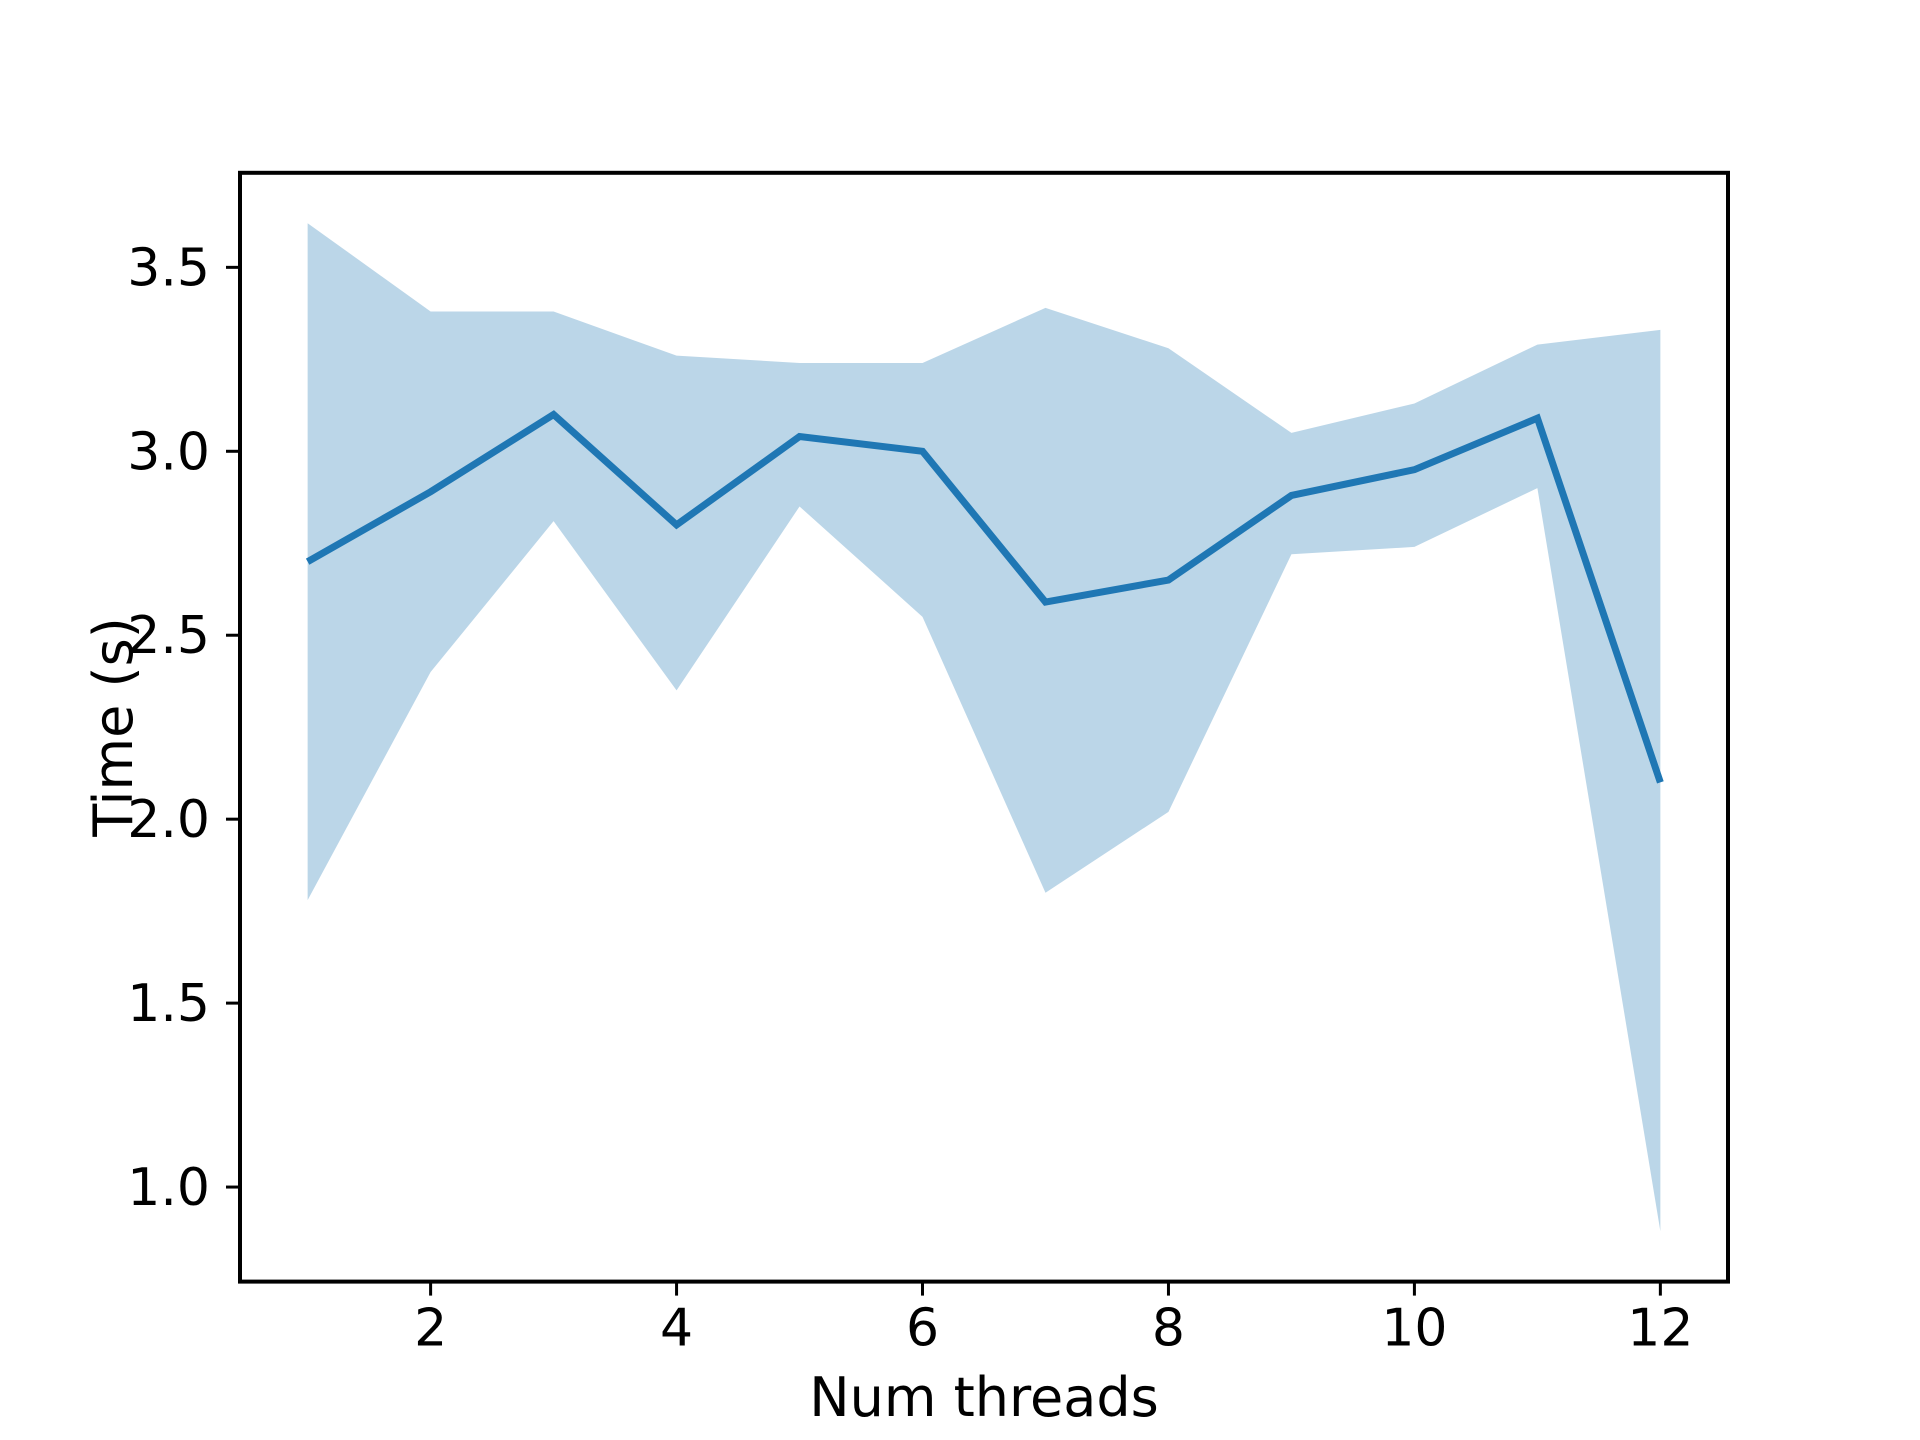 Image resolution: width=1920 pixels, height=1440 pixels. I want to click on x-tick-label: 12, so click(1660, 1329).